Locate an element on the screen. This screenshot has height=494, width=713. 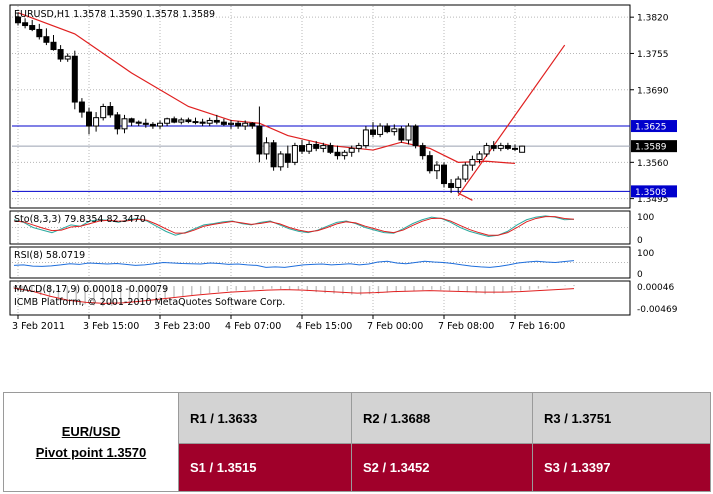
resistance-1: R1 / 1.3633 is located at coordinates (265, 418).